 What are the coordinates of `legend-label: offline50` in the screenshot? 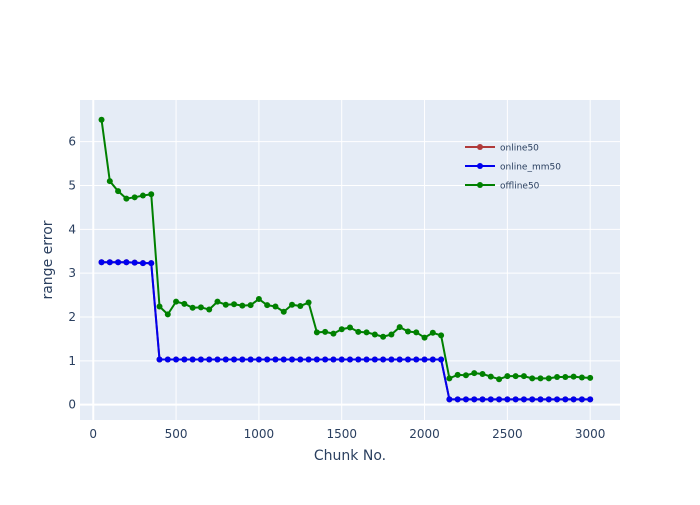 It's located at (520, 187).